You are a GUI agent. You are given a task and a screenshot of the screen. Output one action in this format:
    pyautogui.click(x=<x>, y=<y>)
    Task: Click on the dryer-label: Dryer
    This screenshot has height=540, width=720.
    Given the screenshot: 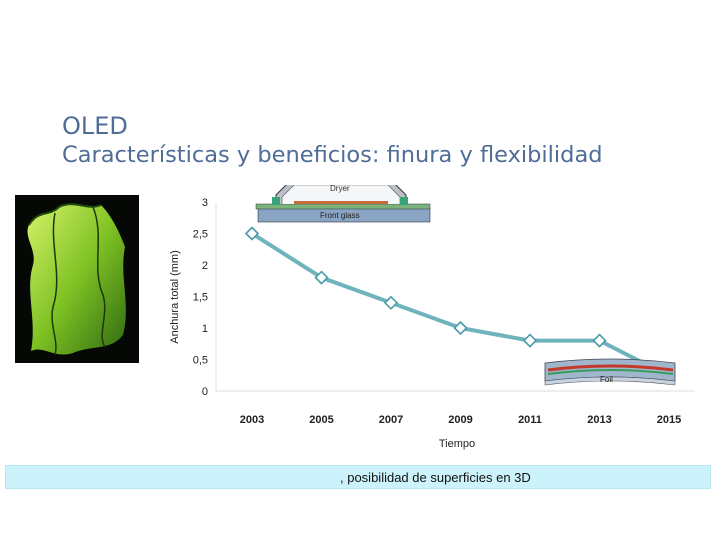 What is the action you would take?
    pyautogui.click(x=340, y=189)
    